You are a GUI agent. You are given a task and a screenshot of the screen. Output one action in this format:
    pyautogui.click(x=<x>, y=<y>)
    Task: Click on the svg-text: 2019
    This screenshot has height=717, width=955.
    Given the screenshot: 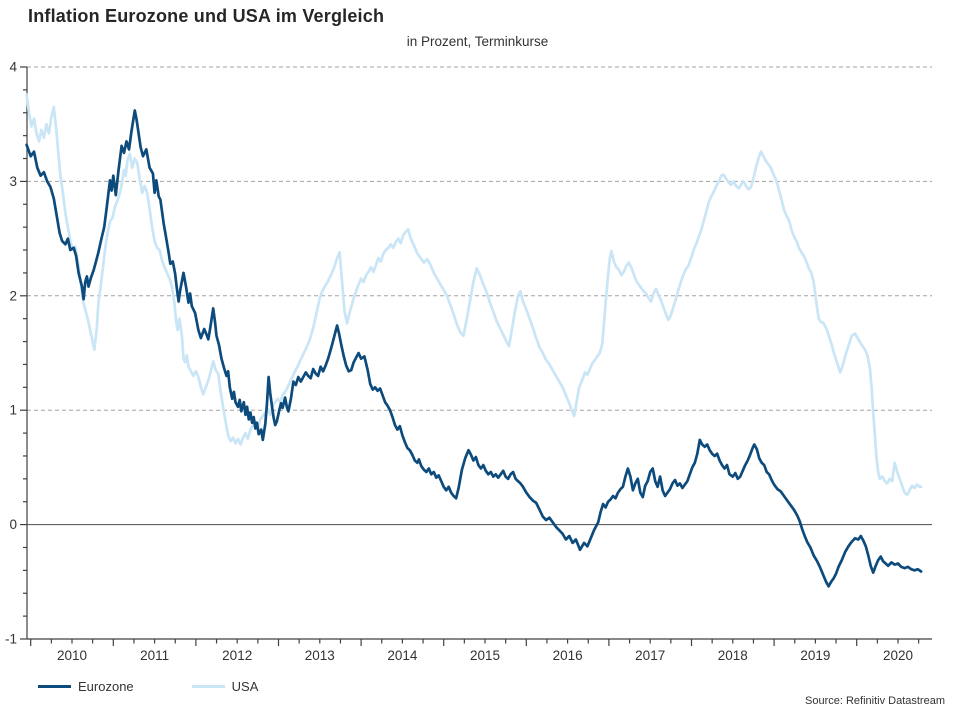 What is the action you would take?
    pyautogui.click(x=815, y=655)
    